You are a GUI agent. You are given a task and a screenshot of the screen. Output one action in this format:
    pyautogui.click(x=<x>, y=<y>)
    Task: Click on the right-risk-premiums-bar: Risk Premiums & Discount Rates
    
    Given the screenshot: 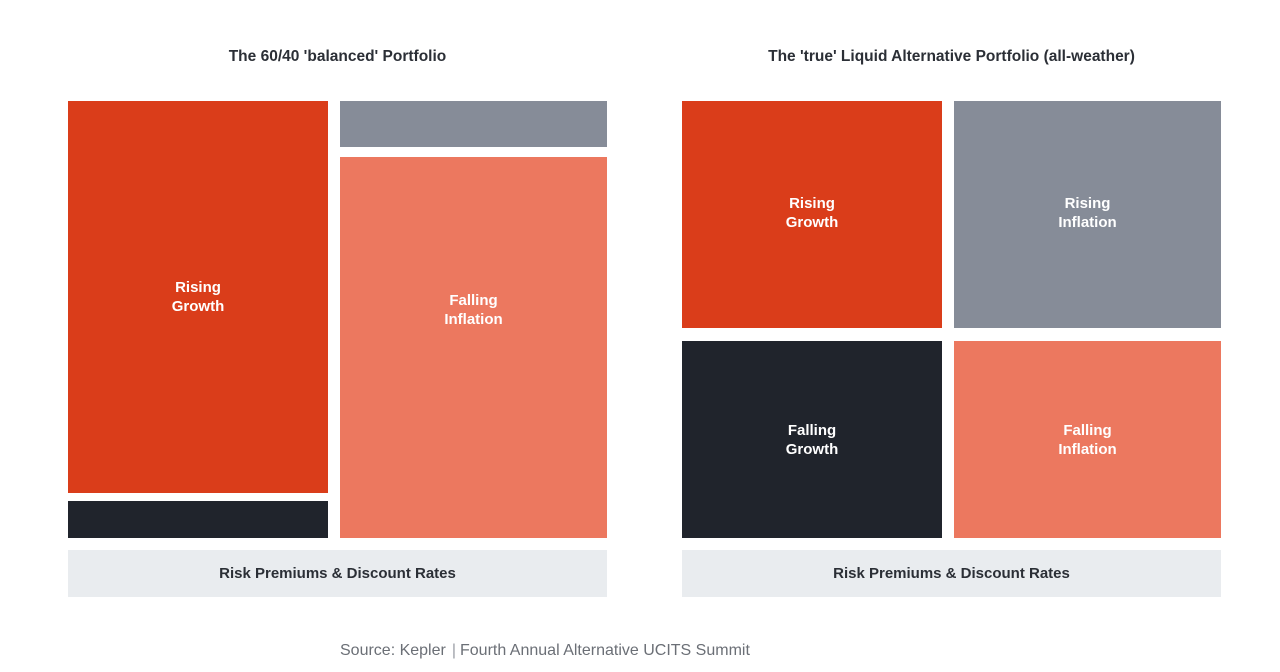 What is the action you would take?
    pyautogui.click(x=951, y=573)
    